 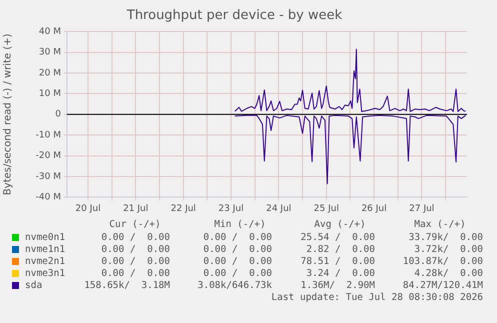 I want to click on y-tick-label: 10 M, so click(x=49, y=94).